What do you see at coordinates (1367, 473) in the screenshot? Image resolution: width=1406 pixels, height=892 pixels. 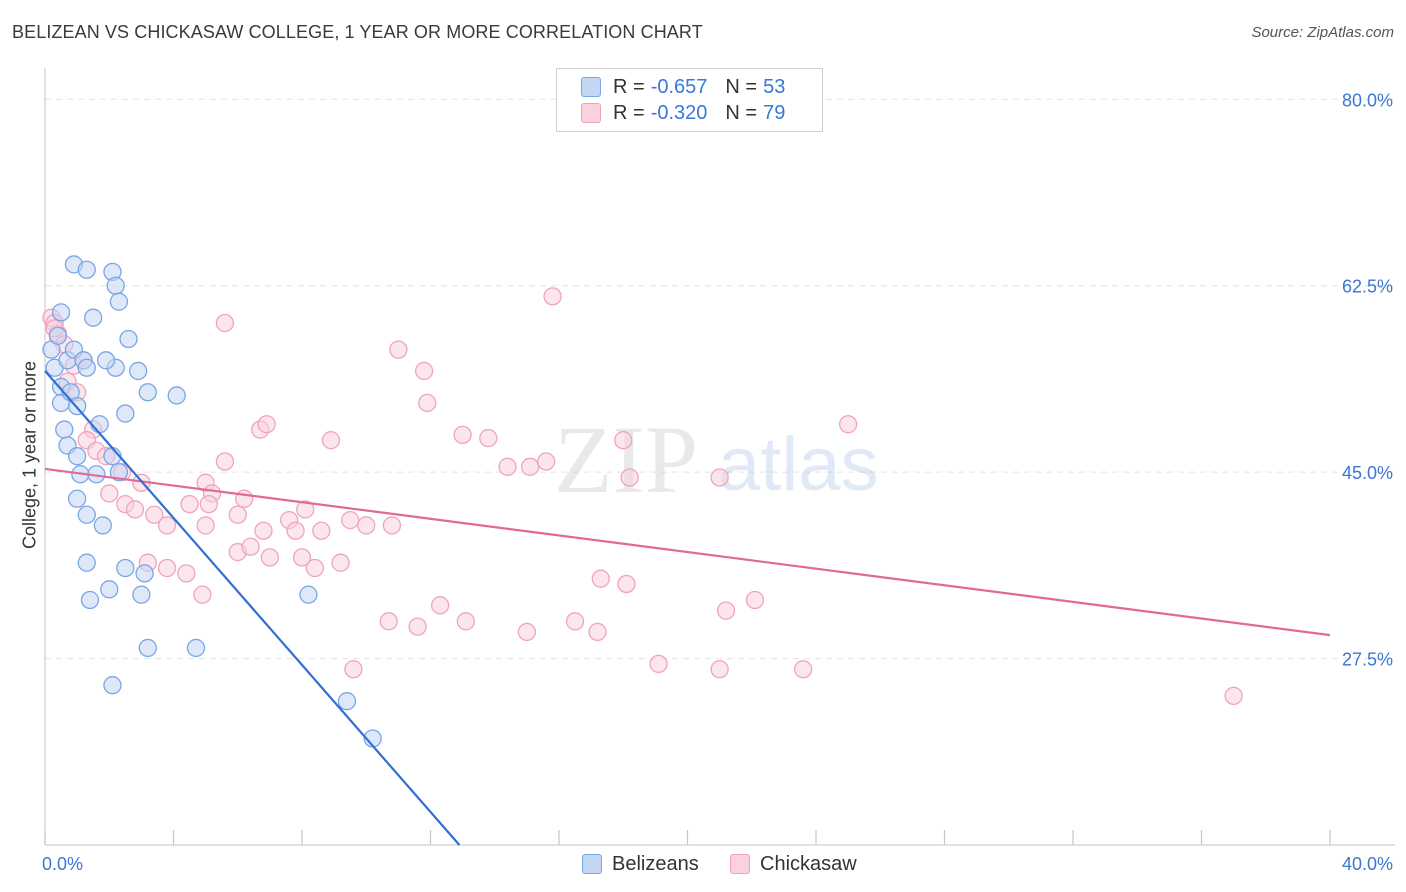 I see `y-tick-label: 45.0%` at bounding box center [1367, 473].